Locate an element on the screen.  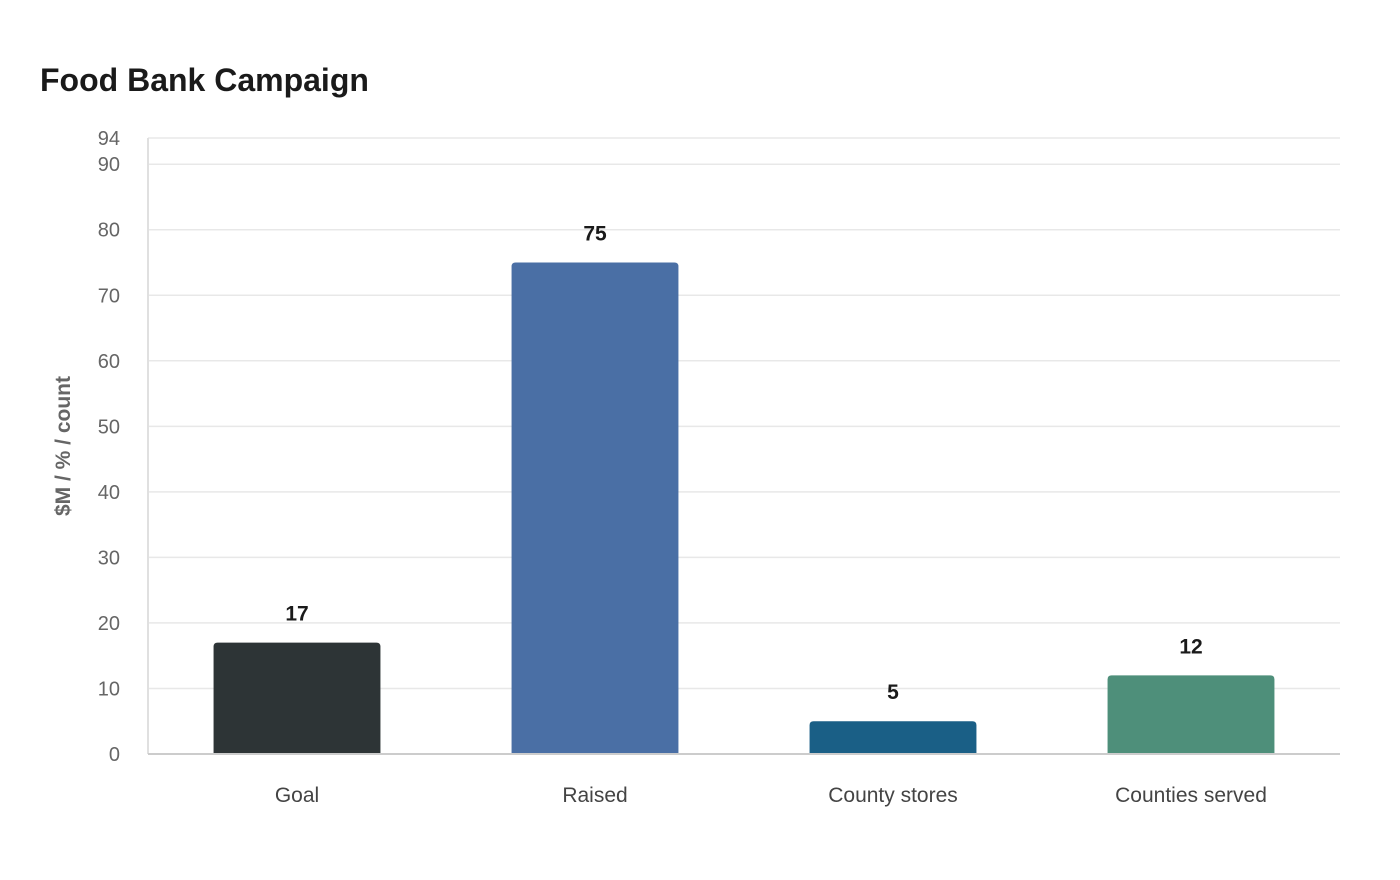
data-label: 75 is located at coordinates (595, 234).